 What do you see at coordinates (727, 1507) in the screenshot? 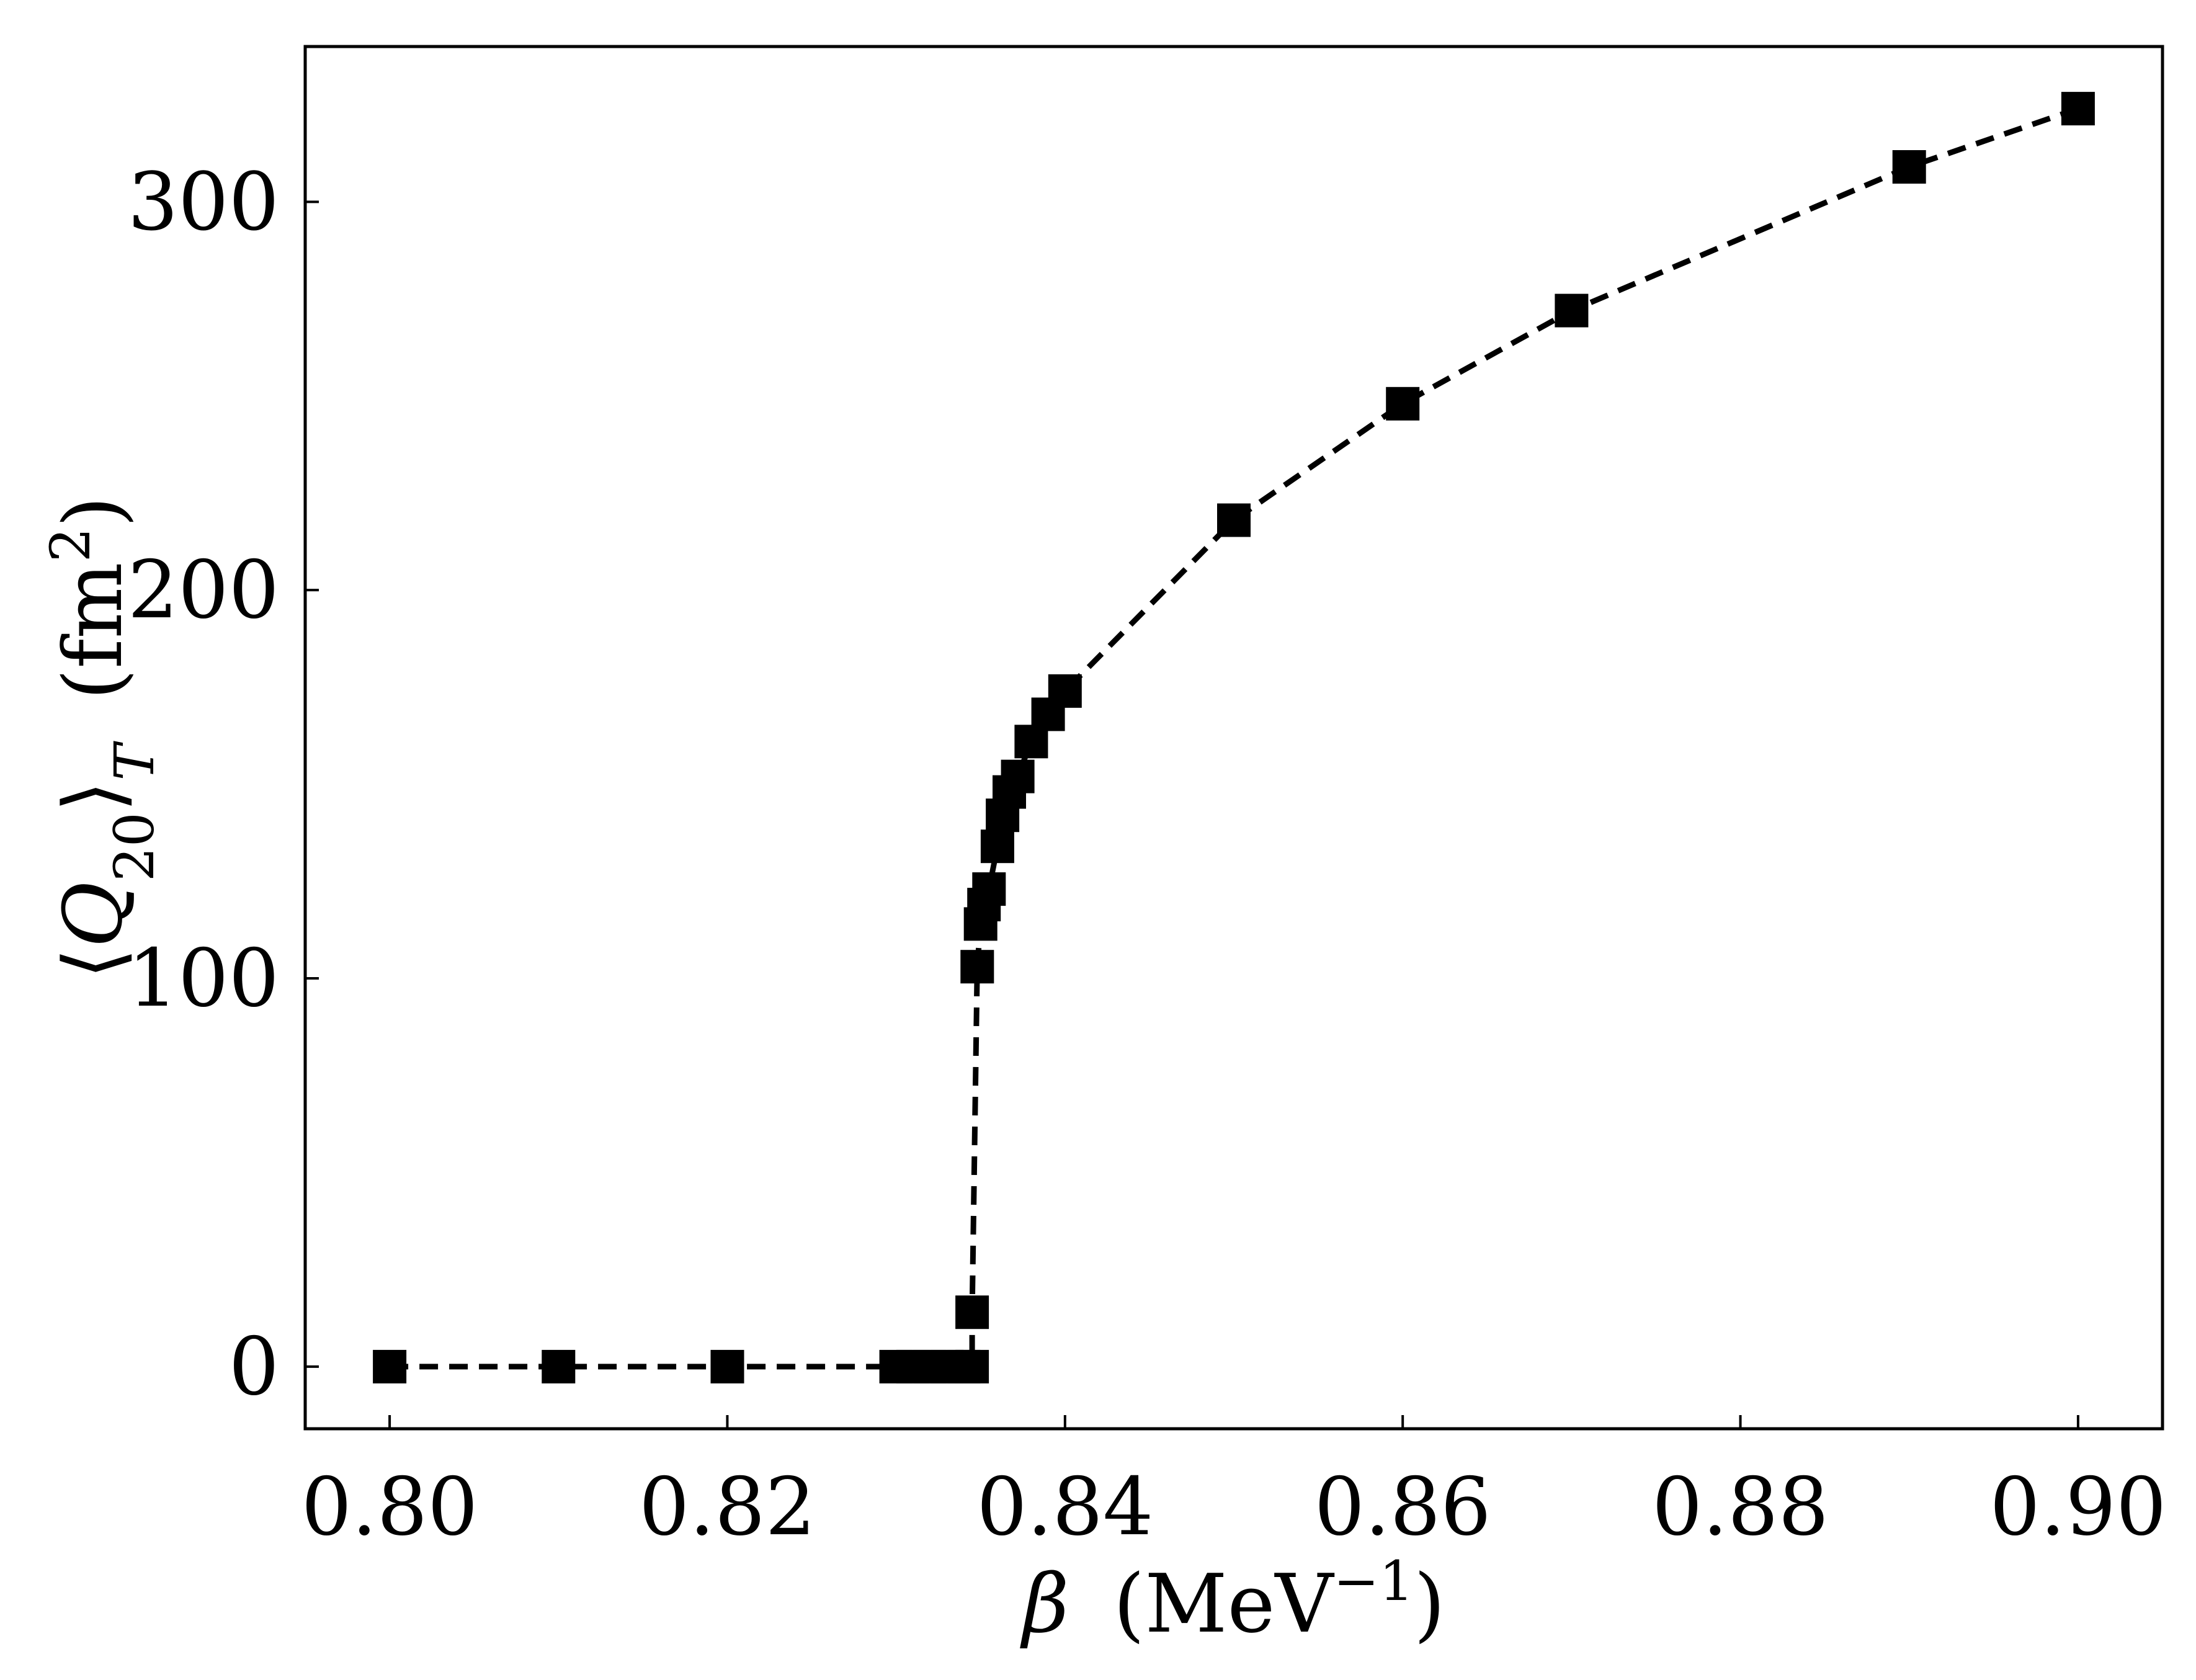
I see `x-tick-label: 0.82` at bounding box center [727, 1507].